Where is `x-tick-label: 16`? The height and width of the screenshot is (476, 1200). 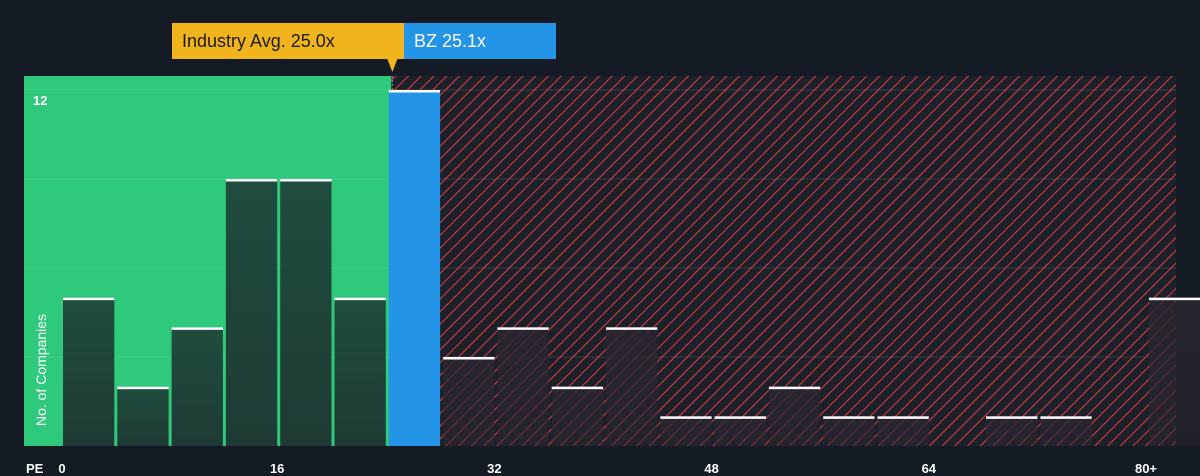 x-tick-label: 16 is located at coordinates (277, 468).